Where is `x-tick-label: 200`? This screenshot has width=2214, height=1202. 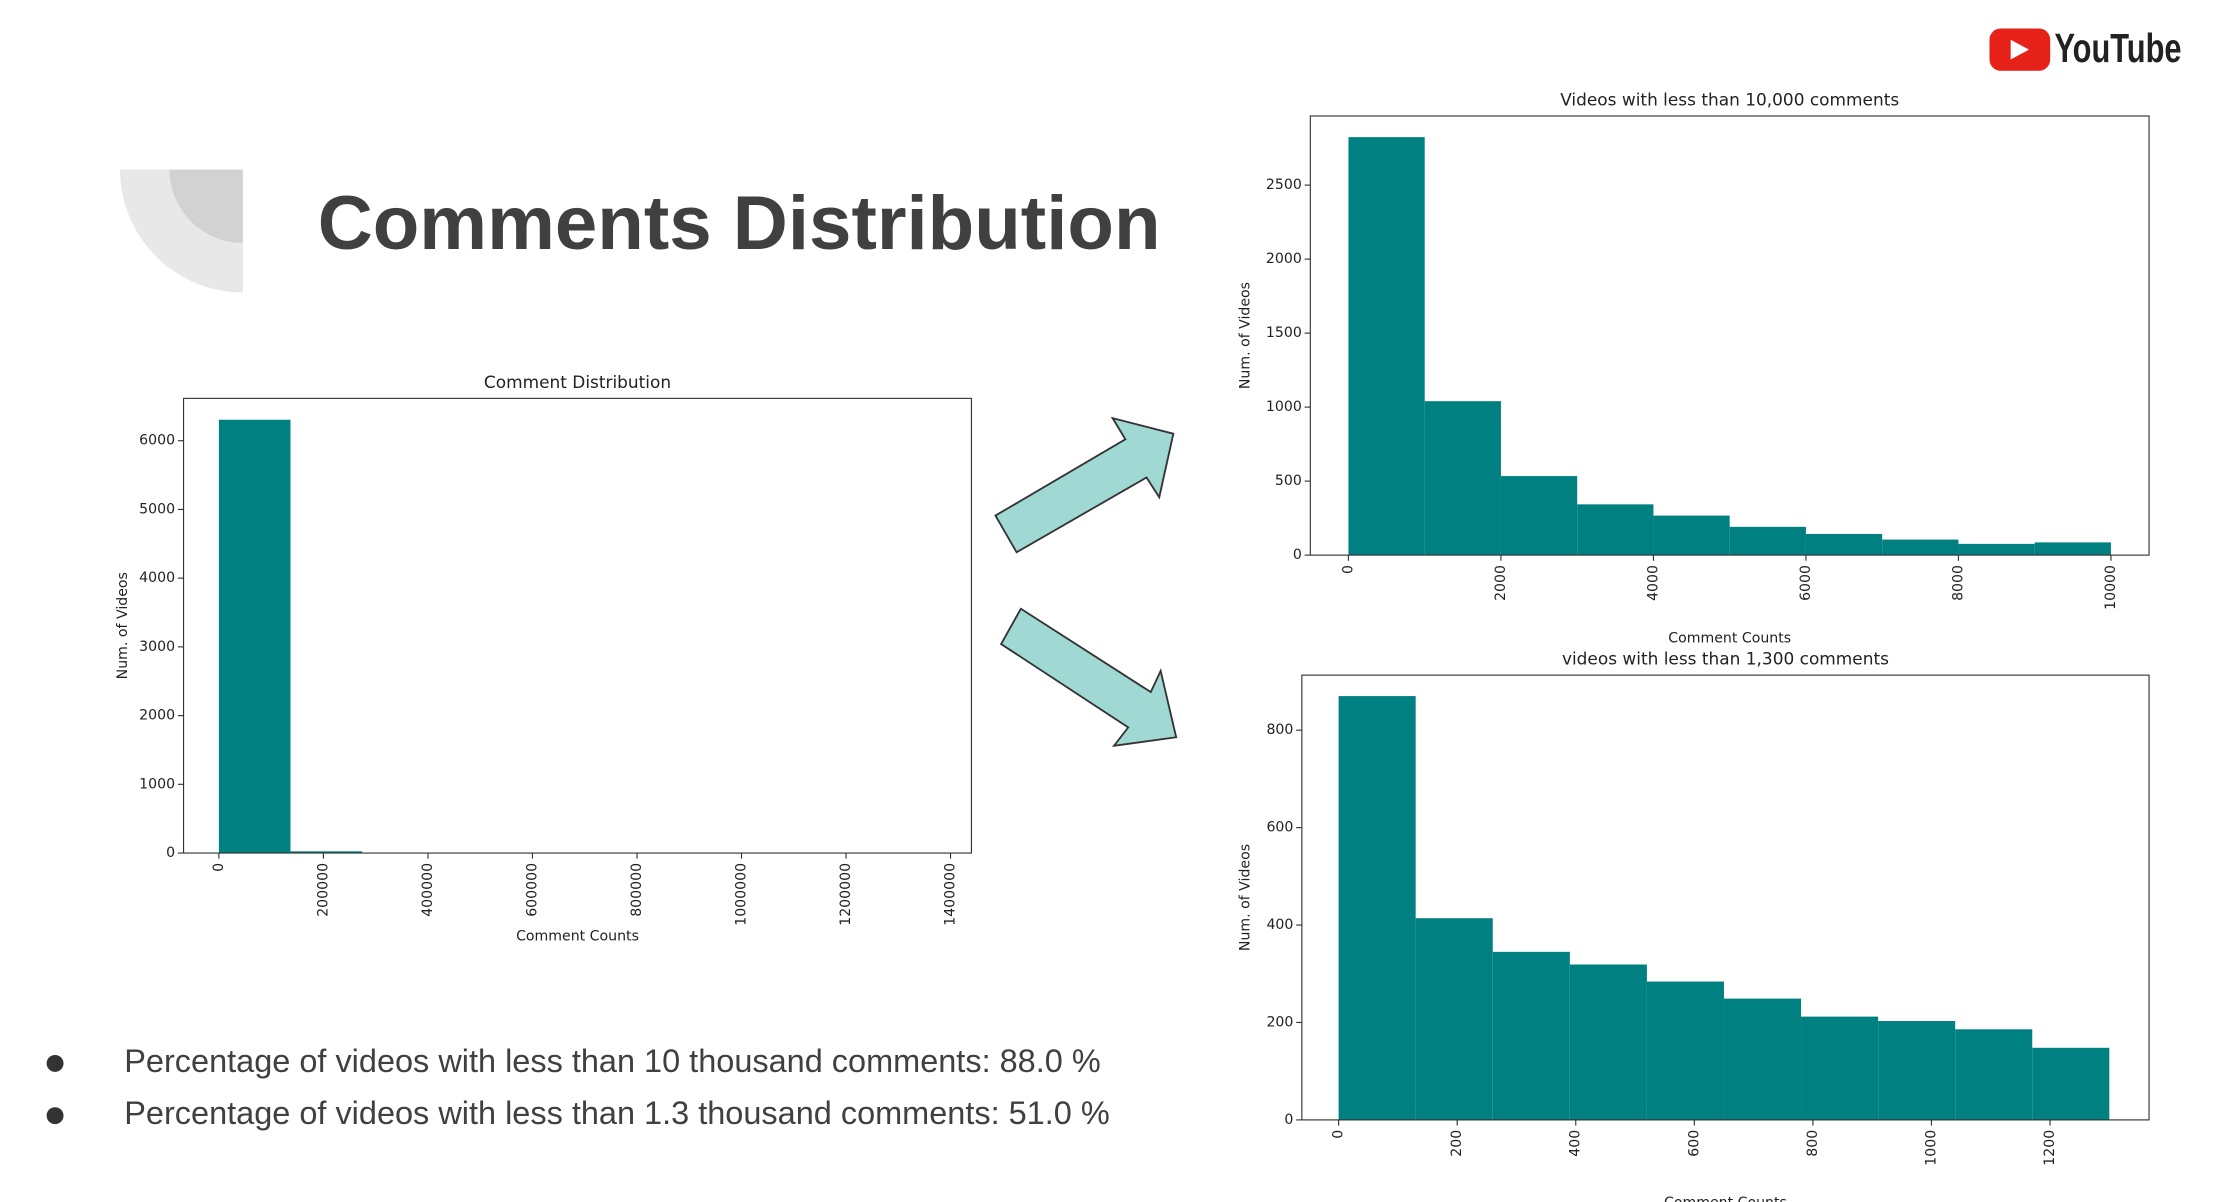 x-tick-label: 200 is located at coordinates (1457, 1143).